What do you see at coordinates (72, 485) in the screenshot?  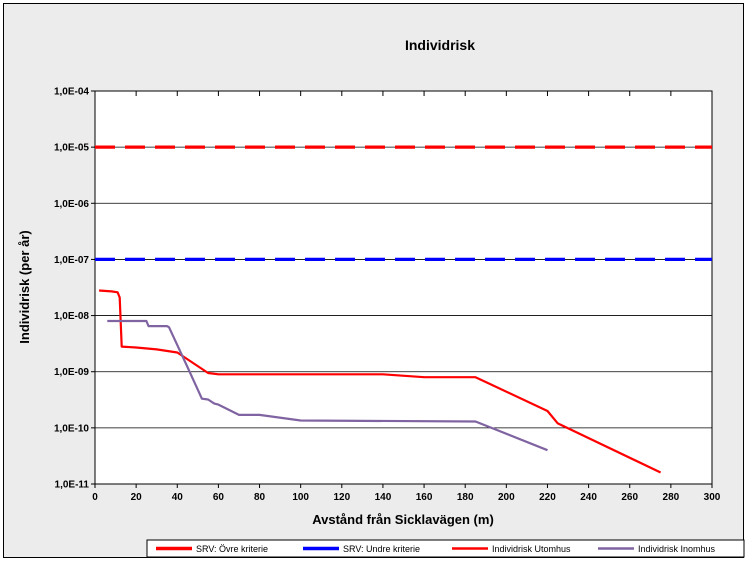 I see `y-tick-label: 1,0E-11` at bounding box center [72, 485].